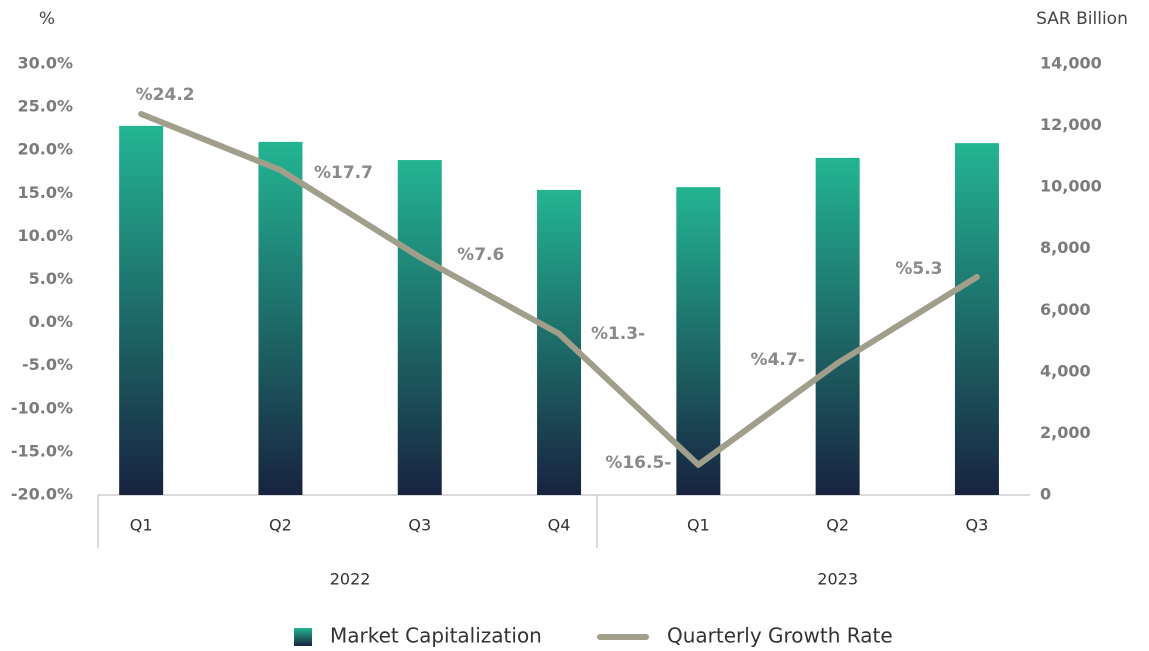 The height and width of the screenshot is (651, 1149). I want to click on data-label: %7.6, so click(480, 255).